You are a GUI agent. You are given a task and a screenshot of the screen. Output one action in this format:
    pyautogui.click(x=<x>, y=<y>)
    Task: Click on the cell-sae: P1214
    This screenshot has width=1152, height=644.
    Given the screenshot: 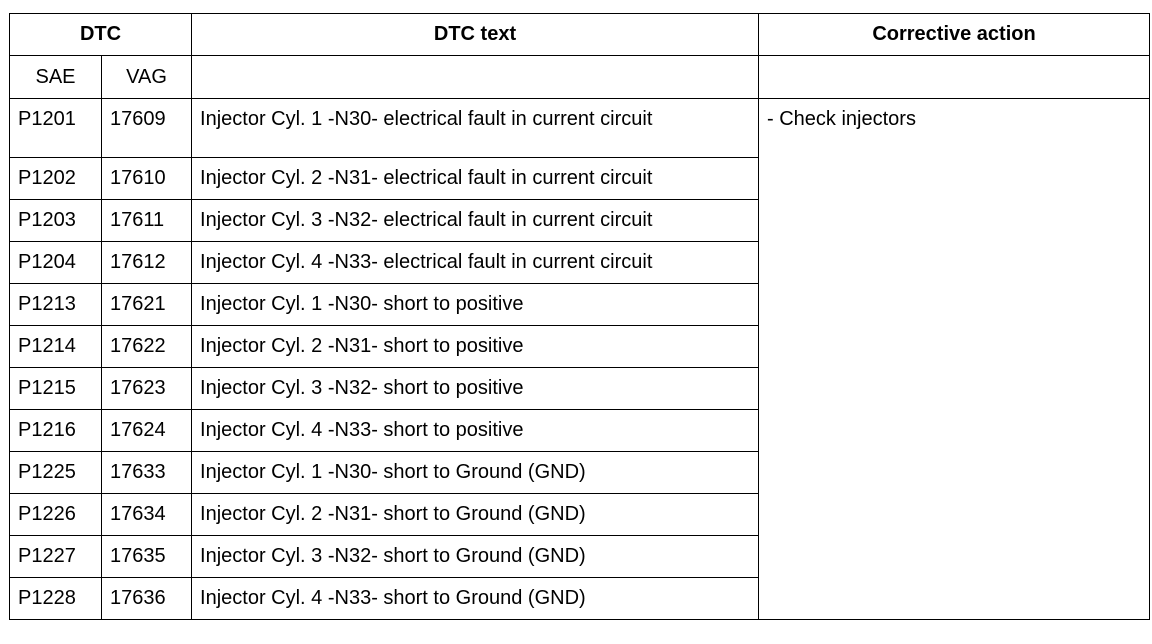 What is the action you would take?
    pyautogui.click(x=55, y=346)
    